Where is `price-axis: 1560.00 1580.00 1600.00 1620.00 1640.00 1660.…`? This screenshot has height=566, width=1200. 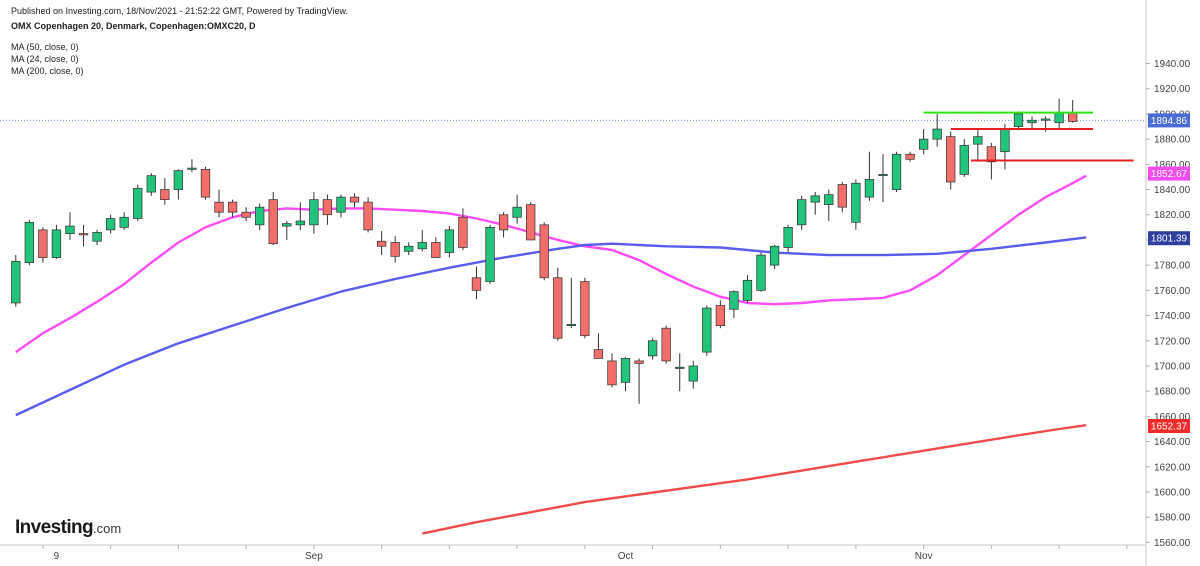
price-axis: 1560.00 1580.00 1600.00 1620.00 1640.00 1660.… is located at coordinates (1168, 304).